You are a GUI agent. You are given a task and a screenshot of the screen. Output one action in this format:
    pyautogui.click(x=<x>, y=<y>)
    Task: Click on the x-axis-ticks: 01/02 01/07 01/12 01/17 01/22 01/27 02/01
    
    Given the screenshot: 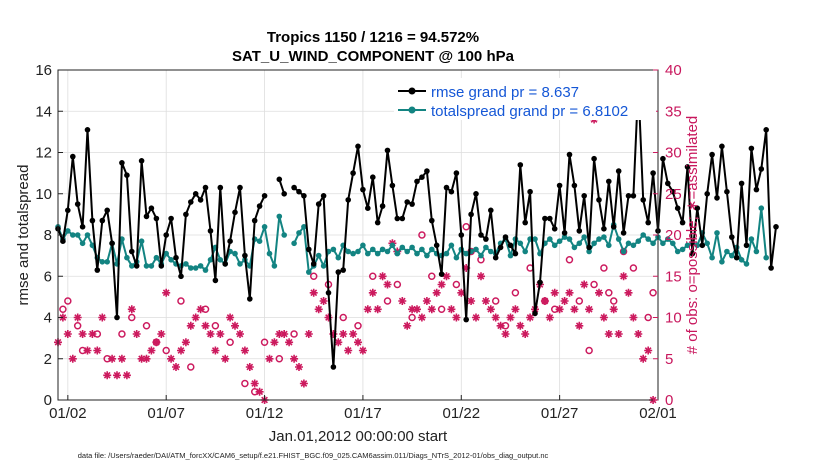 What is the action you would take?
    pyautogui.click(x=363, y=408)
    